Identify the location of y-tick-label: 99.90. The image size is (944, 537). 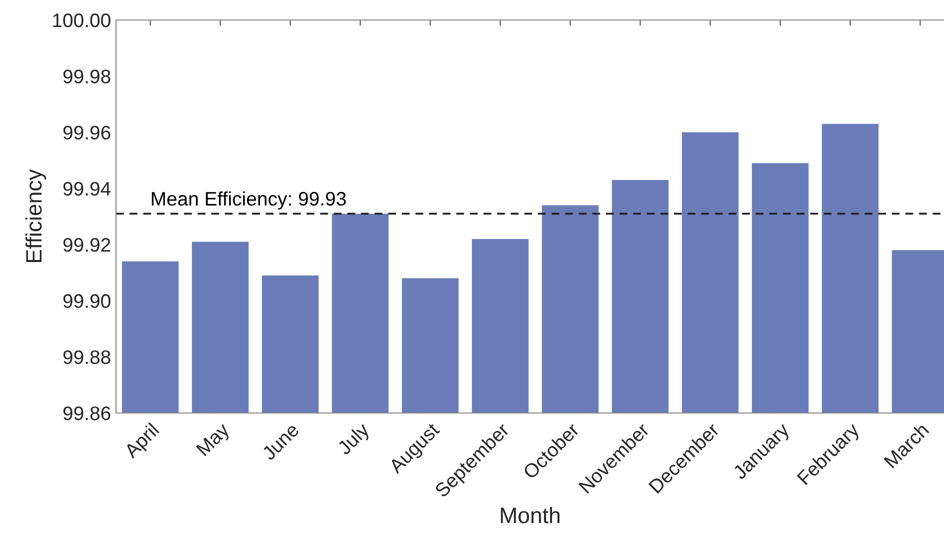
(86, 301).